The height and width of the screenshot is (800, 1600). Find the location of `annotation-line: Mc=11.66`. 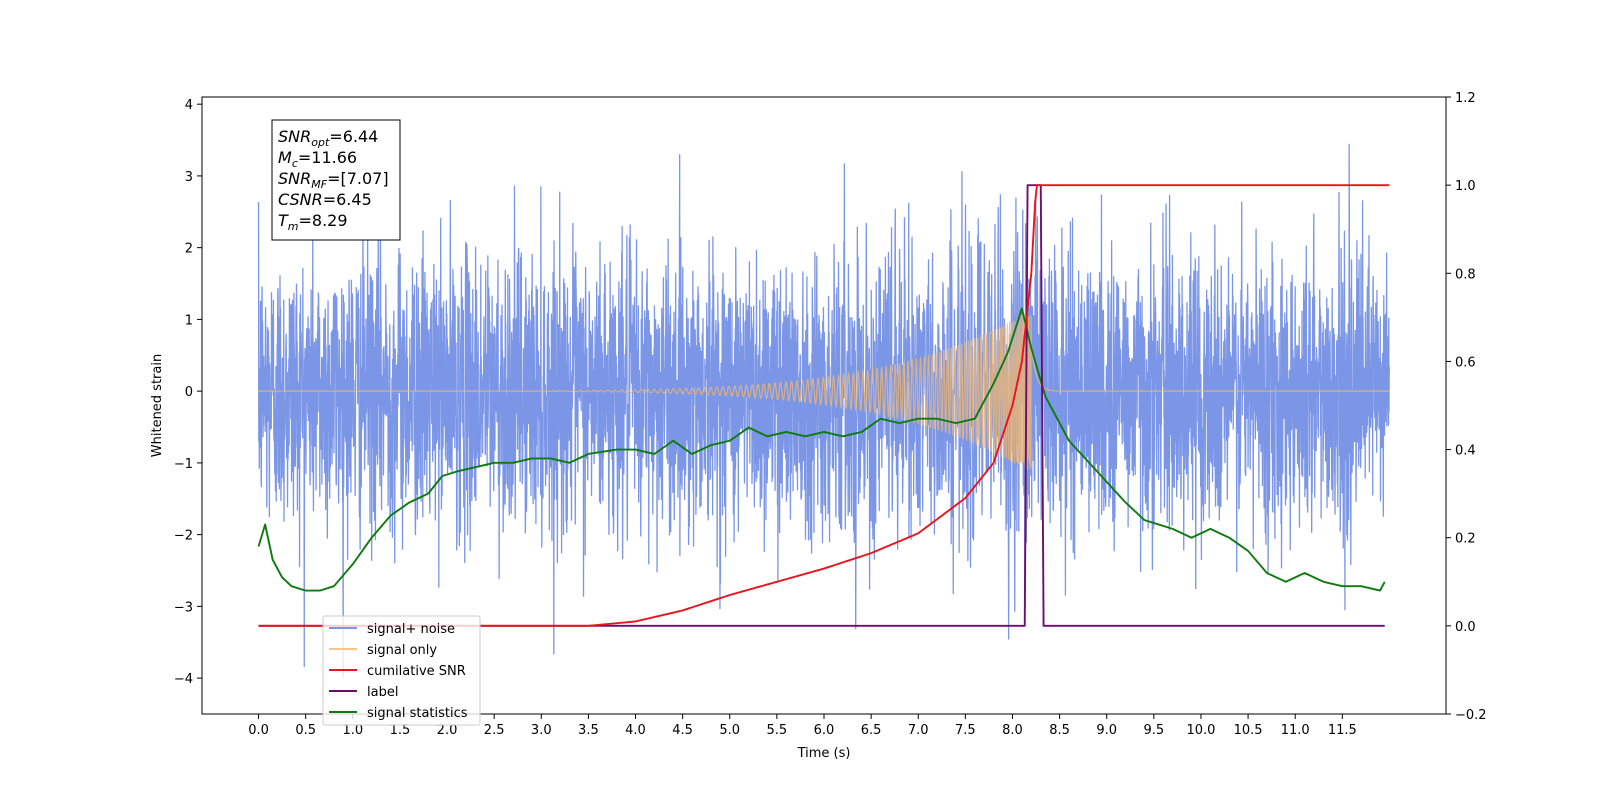

annotation-line: Mc=11.66 is located at coordinates (317, 159).